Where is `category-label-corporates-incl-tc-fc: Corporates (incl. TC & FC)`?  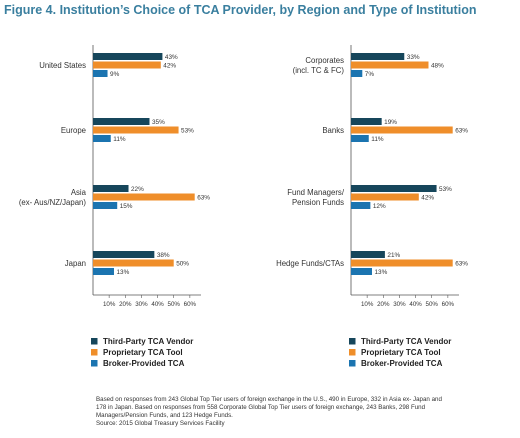 category-label-corporates-incl-tc-fc: Corporates (incl. TC & FC) is located at coordinates (319, 65).